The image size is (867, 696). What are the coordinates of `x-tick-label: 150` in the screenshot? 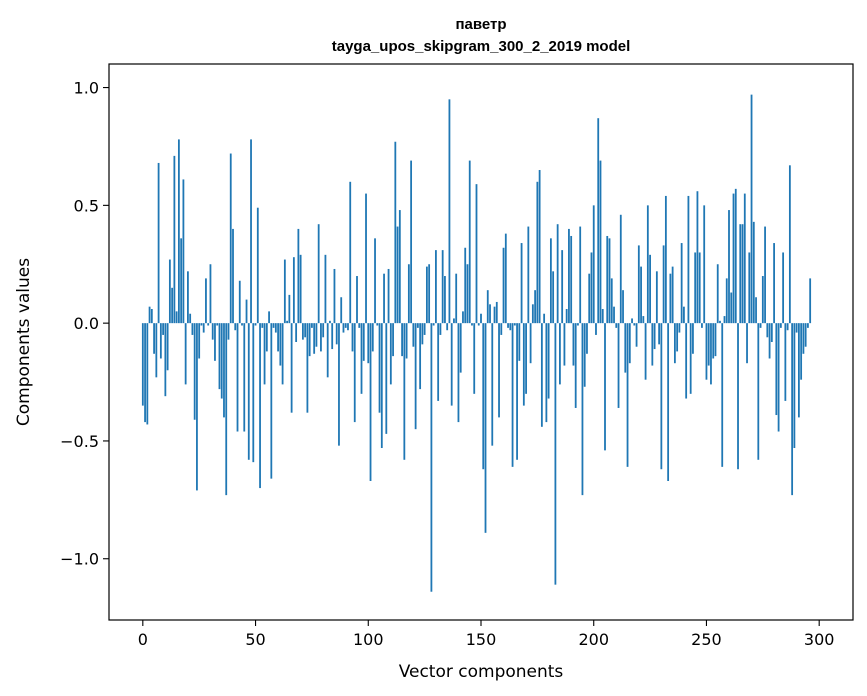 It's located at (481, 639).